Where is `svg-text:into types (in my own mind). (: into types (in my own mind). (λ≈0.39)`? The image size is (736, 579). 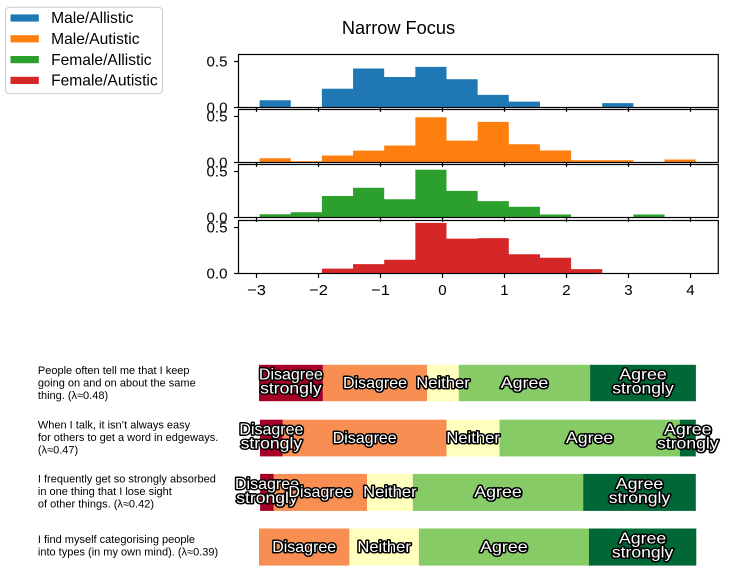 svg-text:into types (in my own mind). (: into types (in my own mind). (λ≈0.39) is located at coordinates (128, 553).